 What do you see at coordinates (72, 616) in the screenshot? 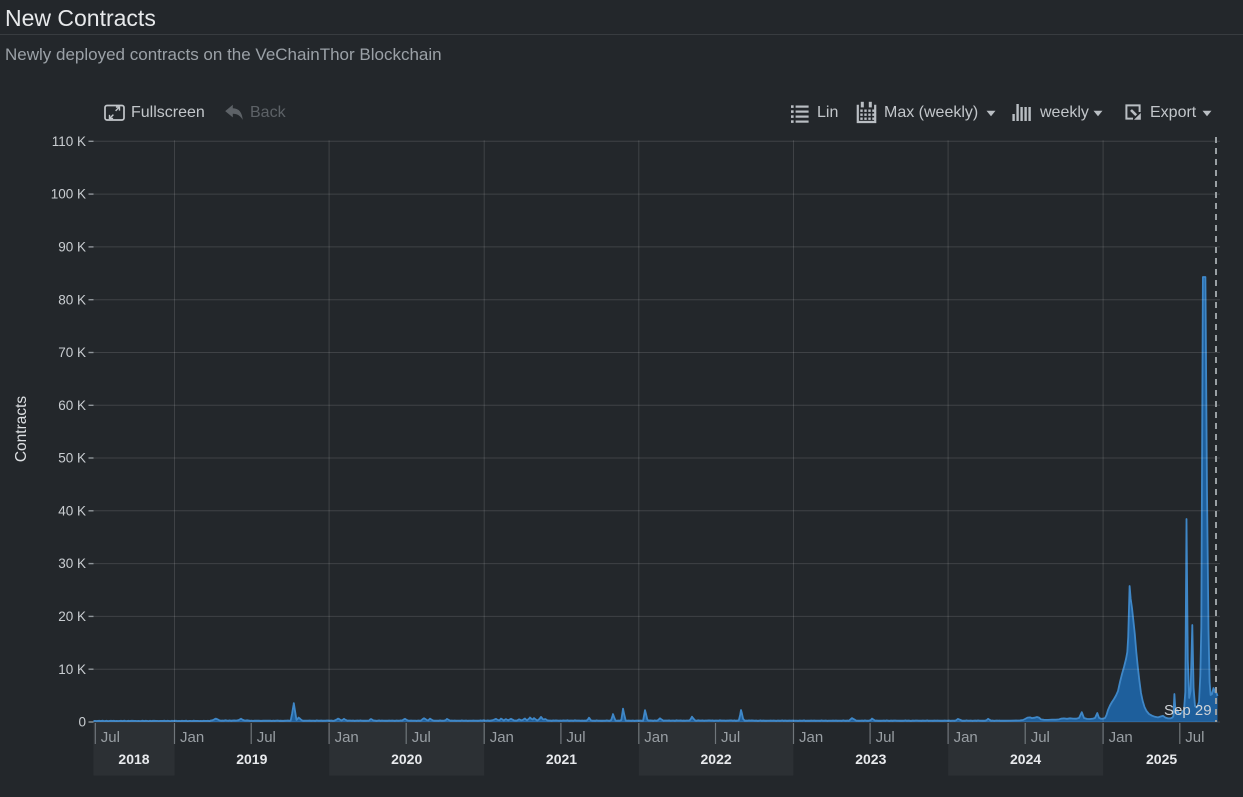
I see `svg-text: 20 K` at bounding box center [72, 616].